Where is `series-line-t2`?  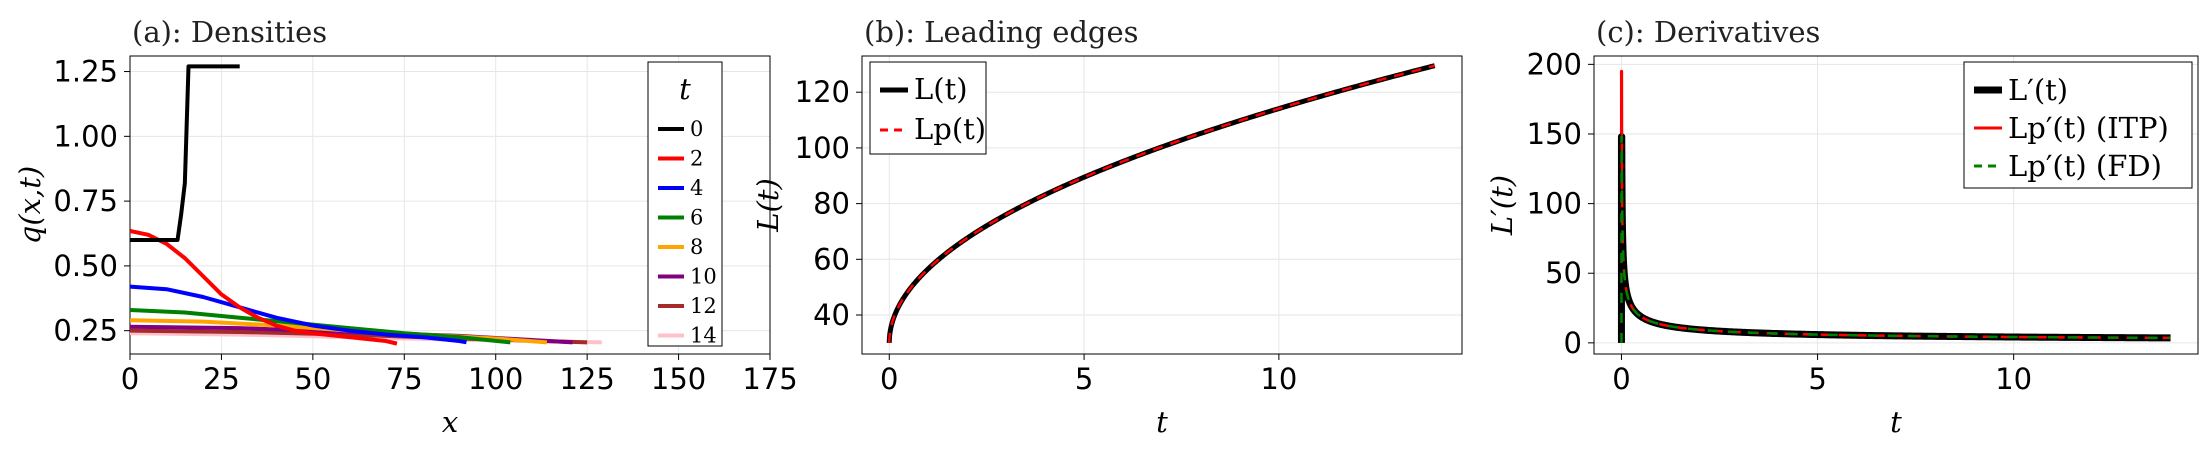
series-line-t2 is located at coordinates (264, 287).